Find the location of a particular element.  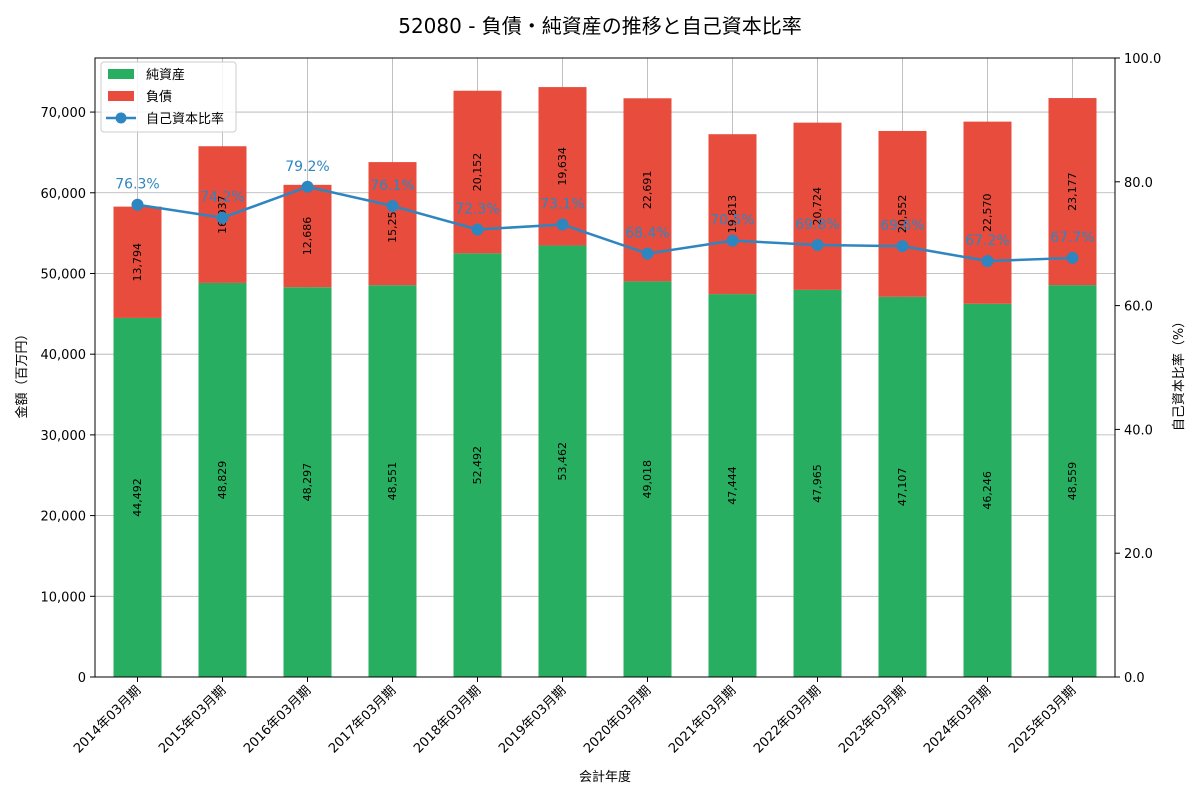

bar-label-liabilities: 20,552 is located at coordinates (902, 214).